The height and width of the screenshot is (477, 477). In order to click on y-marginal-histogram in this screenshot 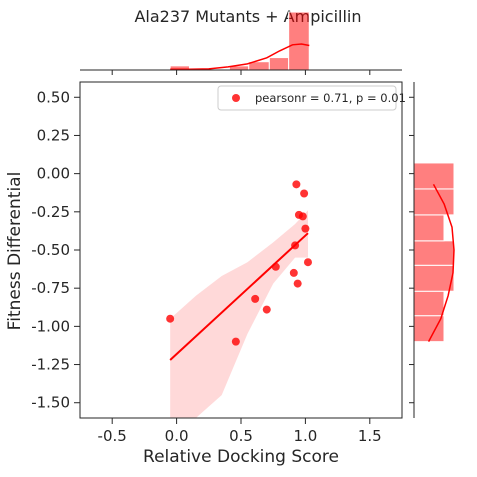, I will do `click(432, 250)`.